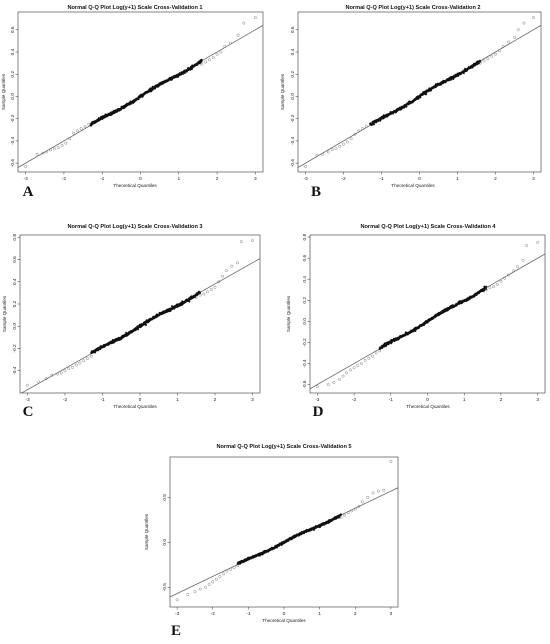 This screenshot has height=644, width=550. I want to click on x-axis-label-a: Theoretical Quantiles, so click(135, 185).